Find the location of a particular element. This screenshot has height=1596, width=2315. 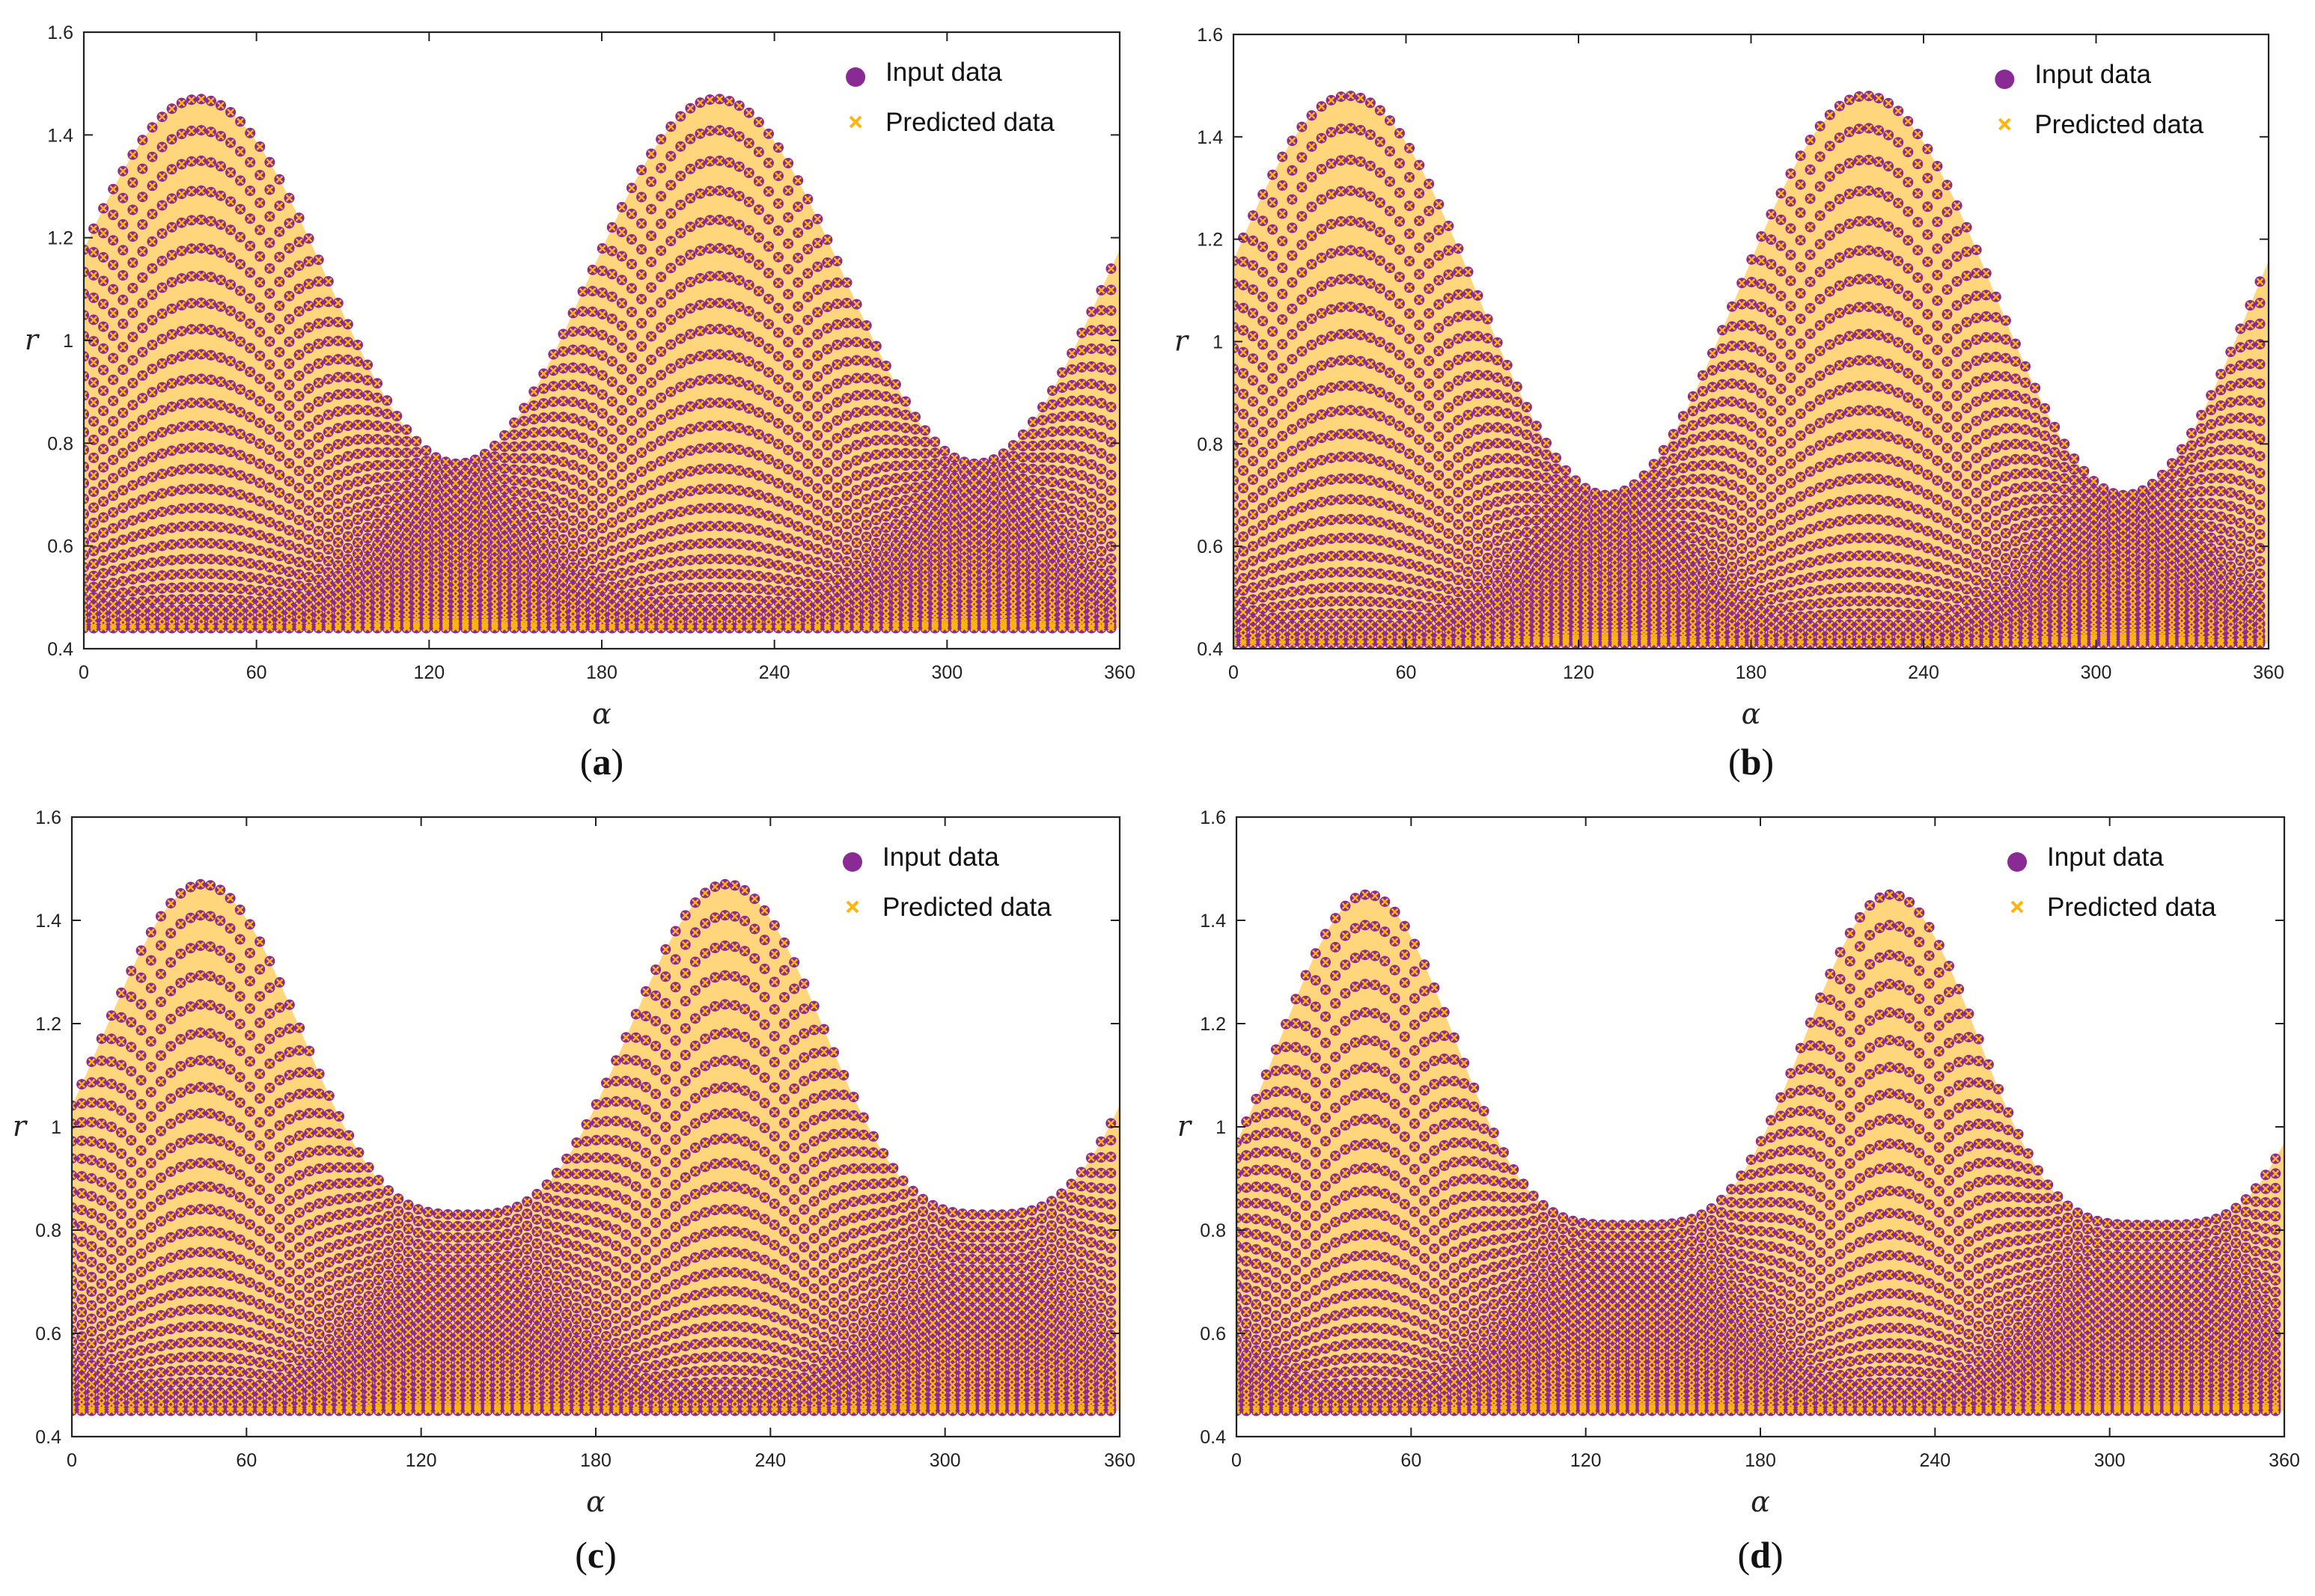

panel-caption: (c) is located at coordinates (596, 1555).